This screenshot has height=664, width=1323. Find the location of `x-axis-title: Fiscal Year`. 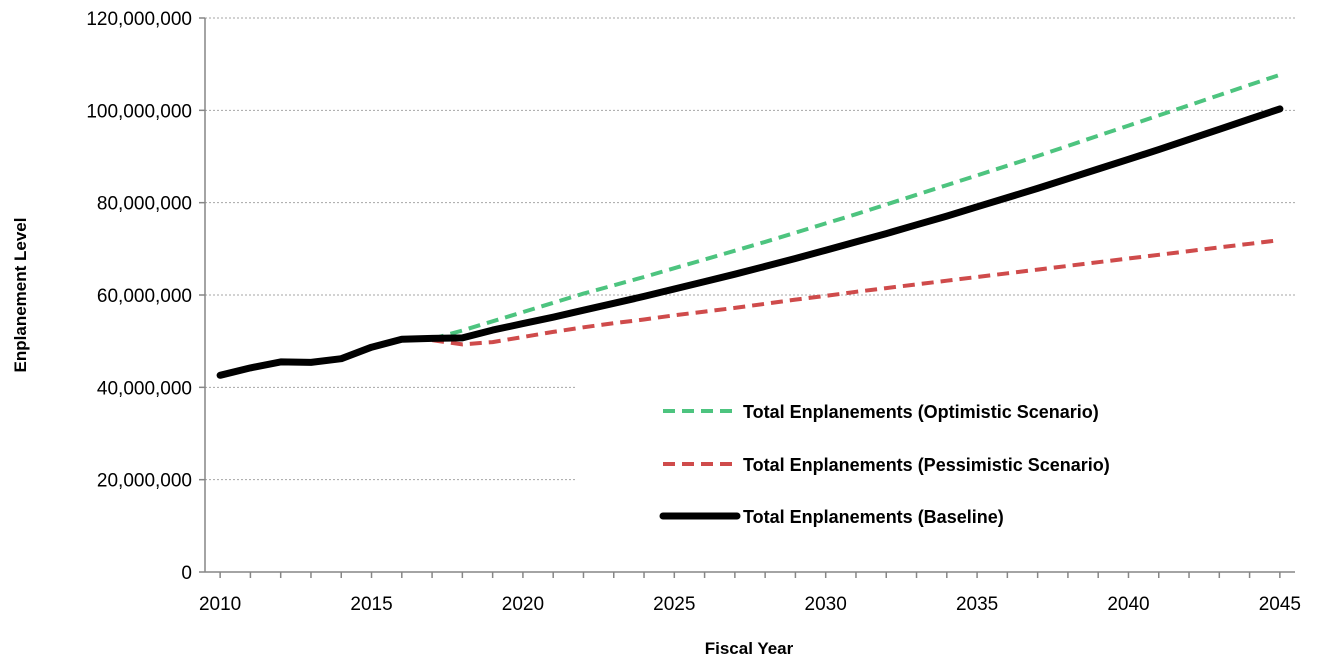

x-axis-title: Fiscal Year is located at coordinates (749, 648).